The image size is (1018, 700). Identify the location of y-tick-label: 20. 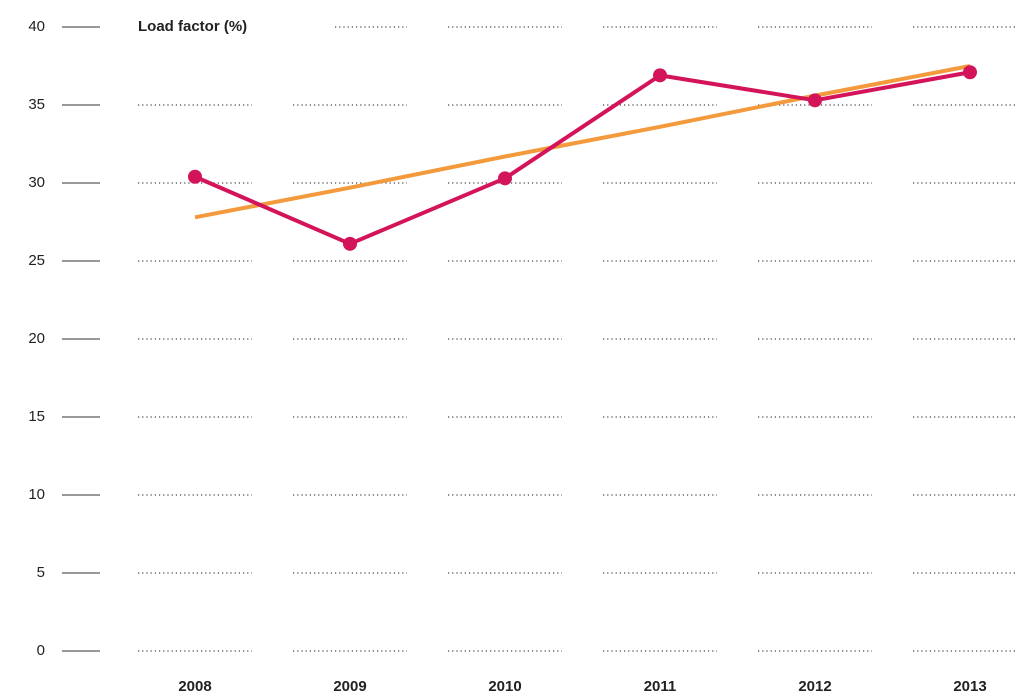
(36, 338).